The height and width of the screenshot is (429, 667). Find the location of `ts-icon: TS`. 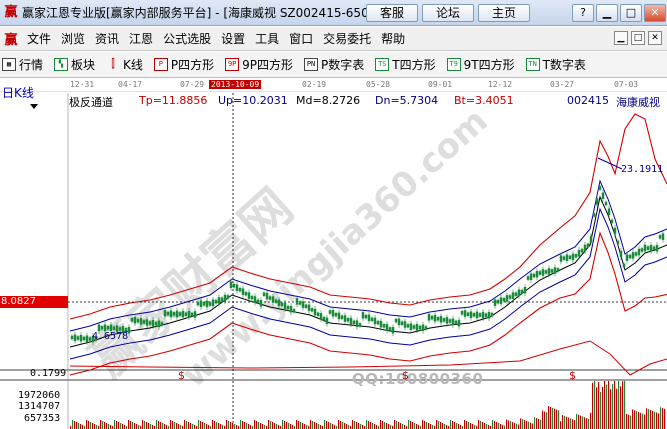

ts-icon: TS is located at coordinates (382, 64).